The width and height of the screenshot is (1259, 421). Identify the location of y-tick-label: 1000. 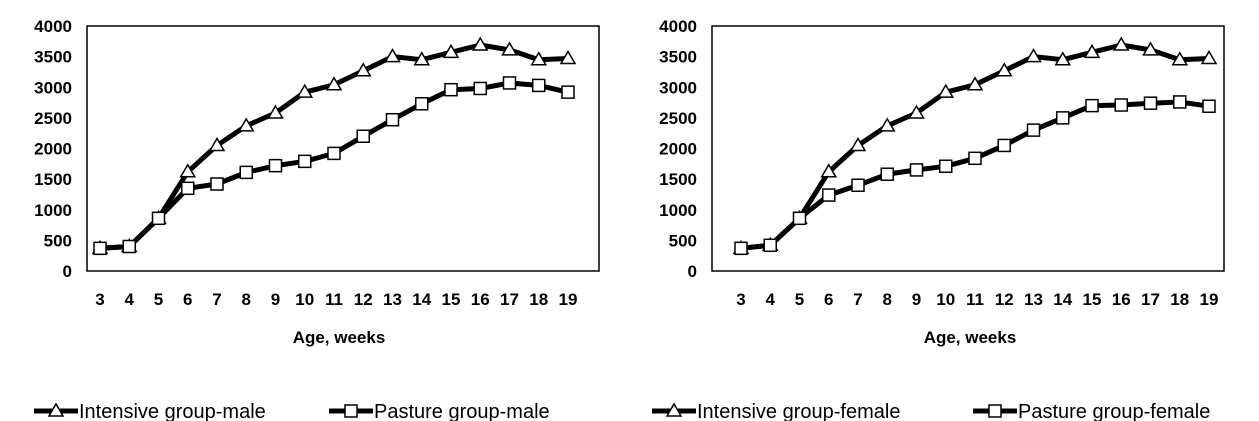
(53, 210).